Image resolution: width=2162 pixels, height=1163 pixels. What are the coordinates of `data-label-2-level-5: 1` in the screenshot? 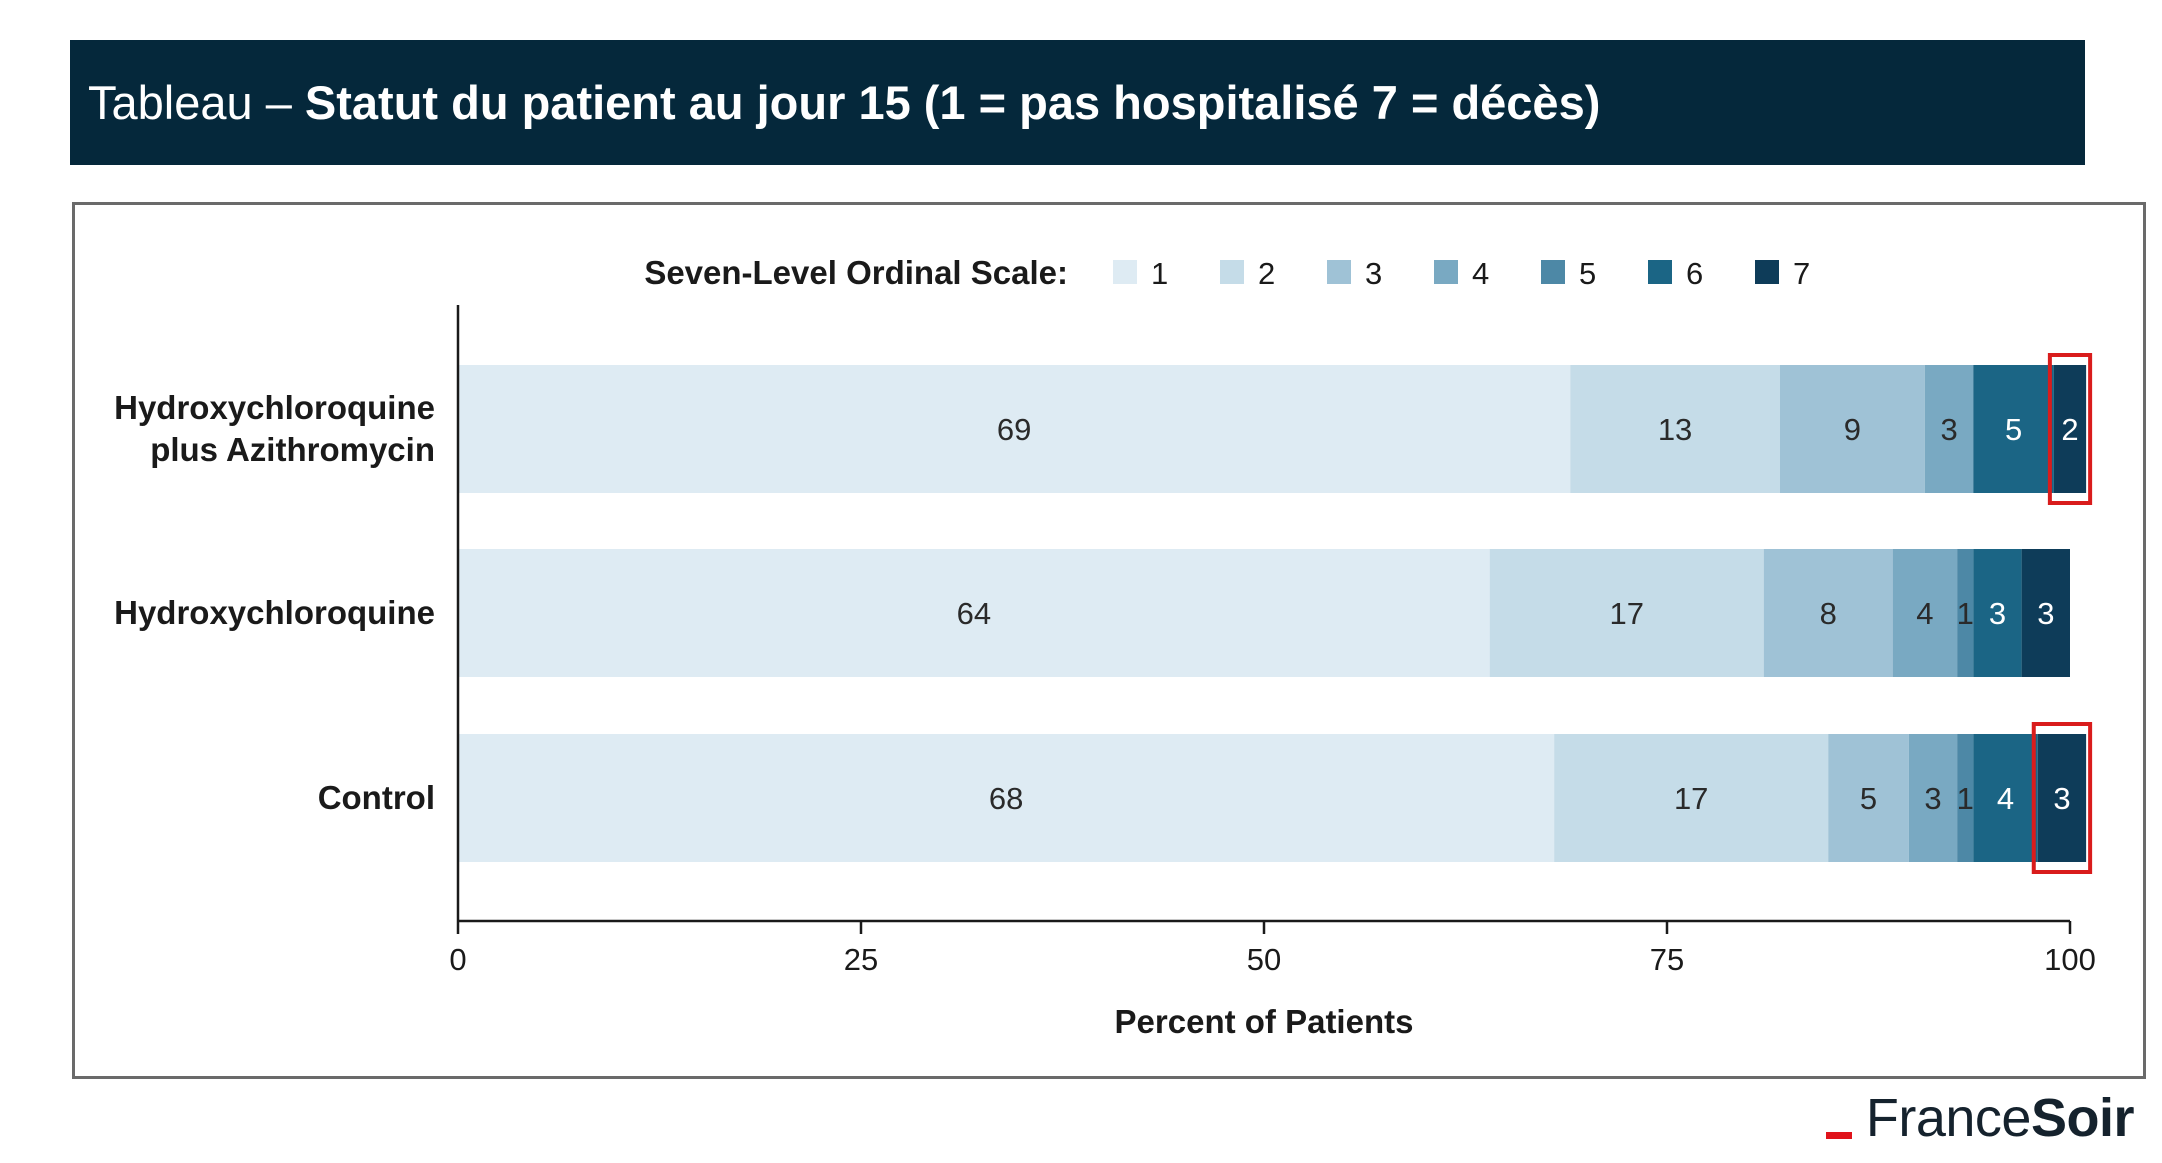 It's located at (1965, 613).